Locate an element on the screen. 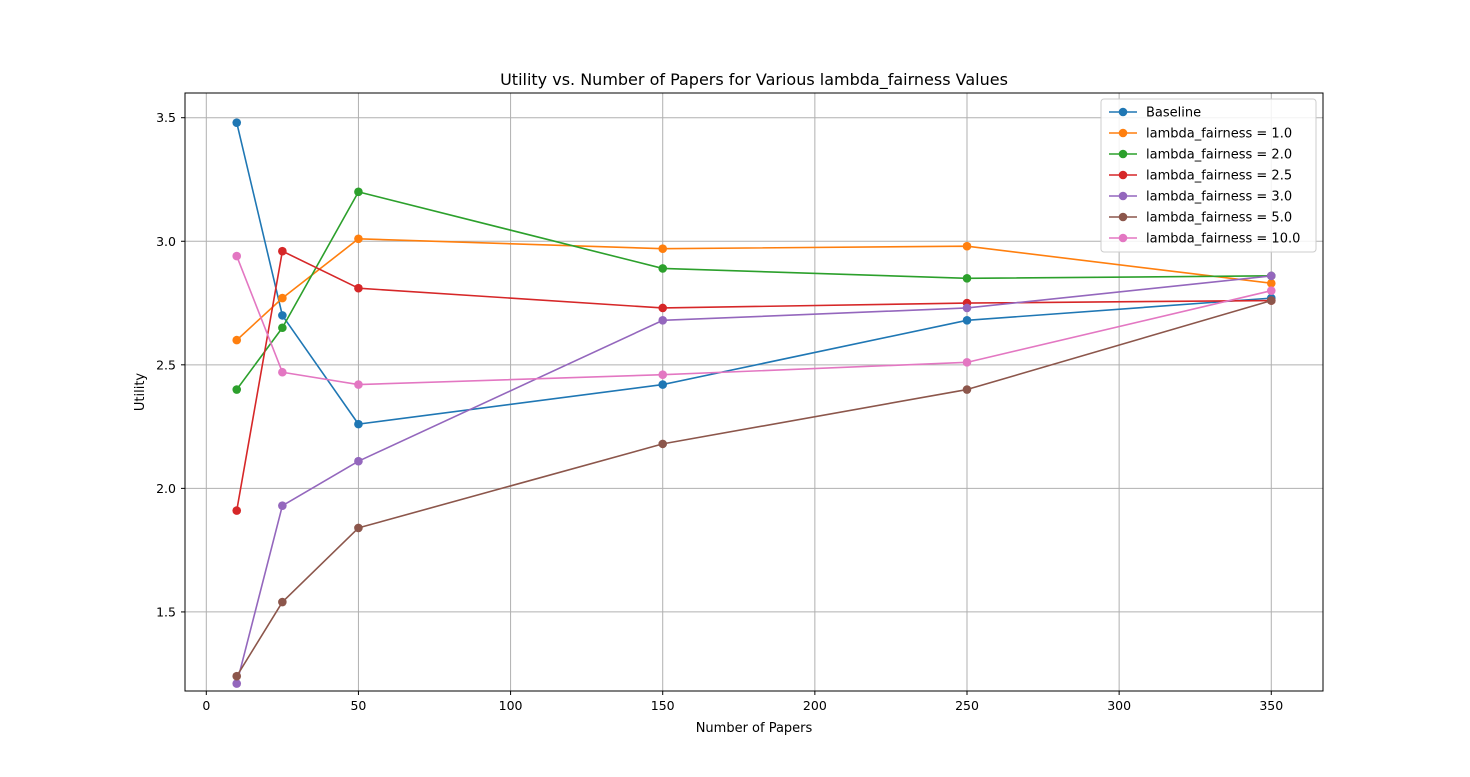 The height and width of the screenshot is (777, 1470). legend-item: lambda_fairness = 10.0 is located at coordinates (1204, 239).